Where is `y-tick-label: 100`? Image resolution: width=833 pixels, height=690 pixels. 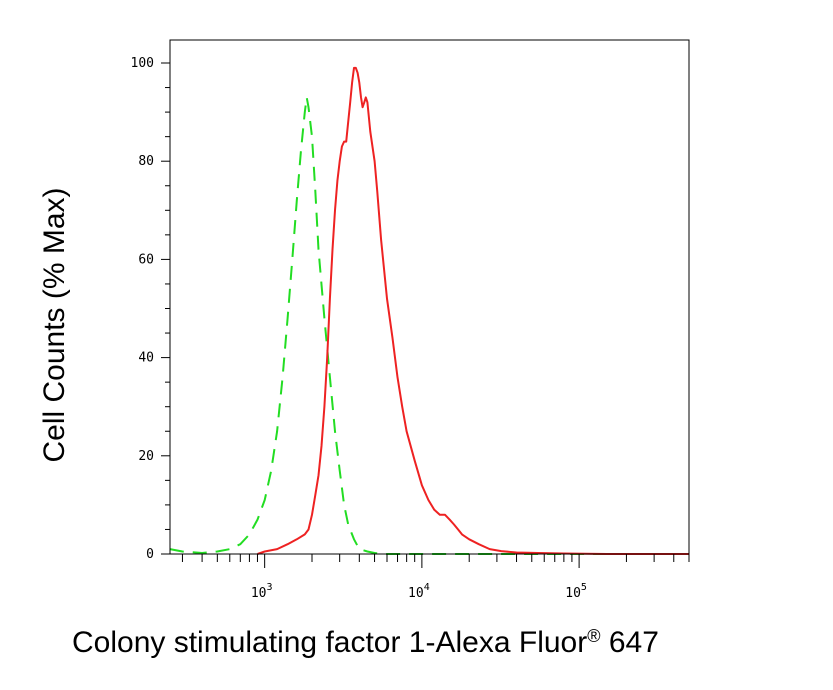 y-tick-label: 100 is located at coordinates (142, 63).